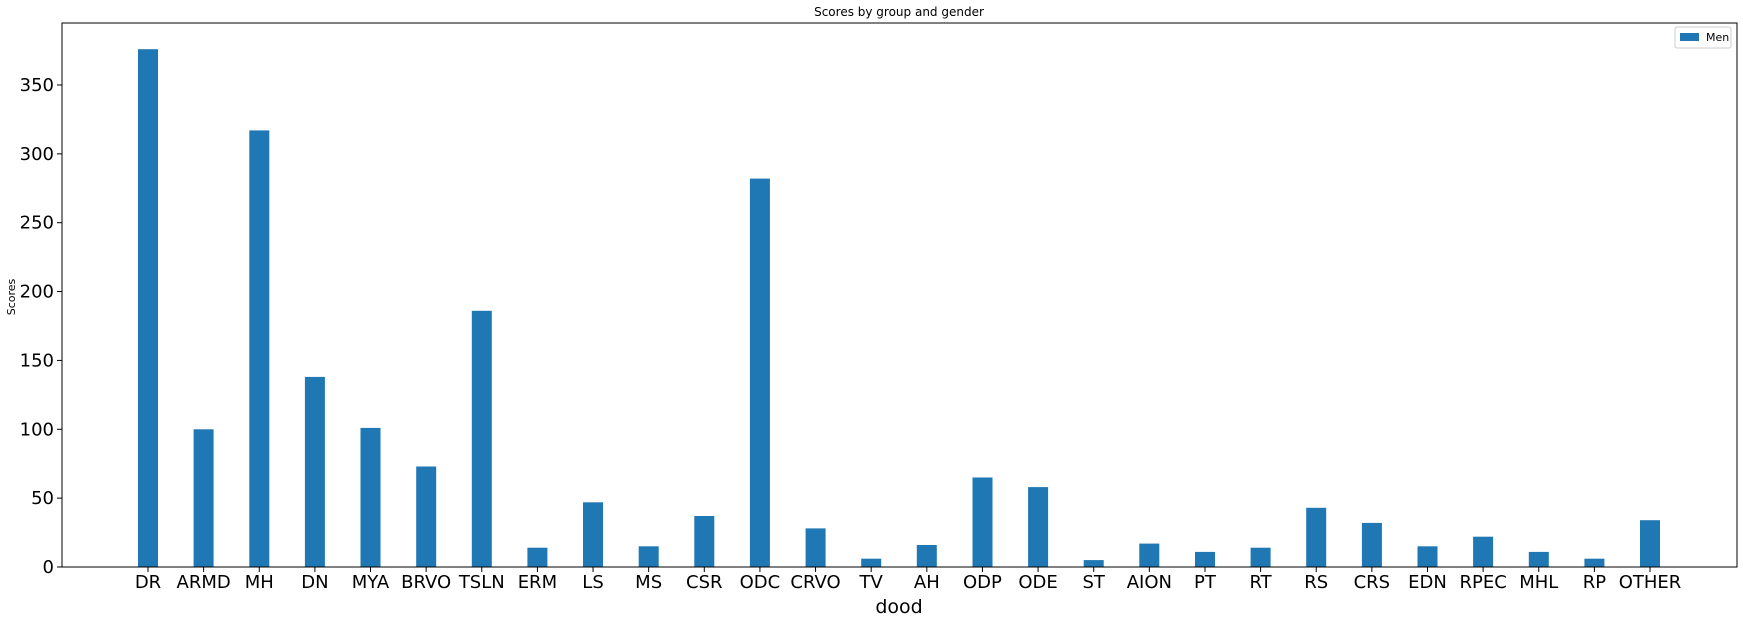  I want to click on bar-ode, so click(1038, 527).